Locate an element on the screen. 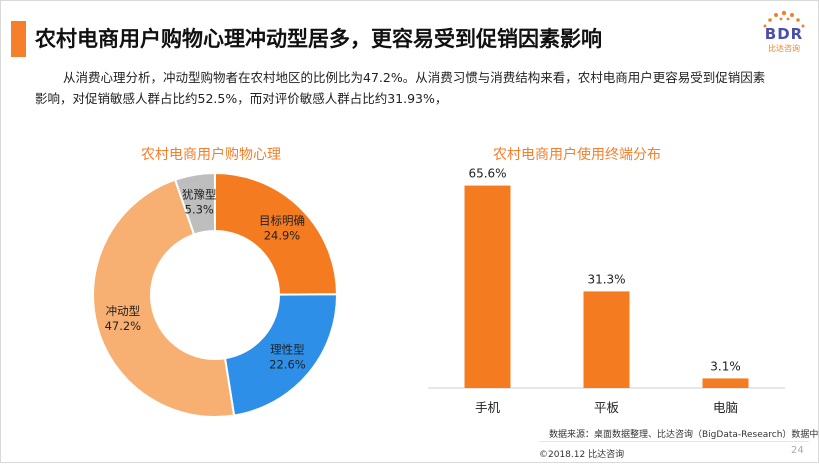 This screenshot has height=464, width=819. copyright-note: ©2018.12 比达咨询 is located at coordinates (582, 455).